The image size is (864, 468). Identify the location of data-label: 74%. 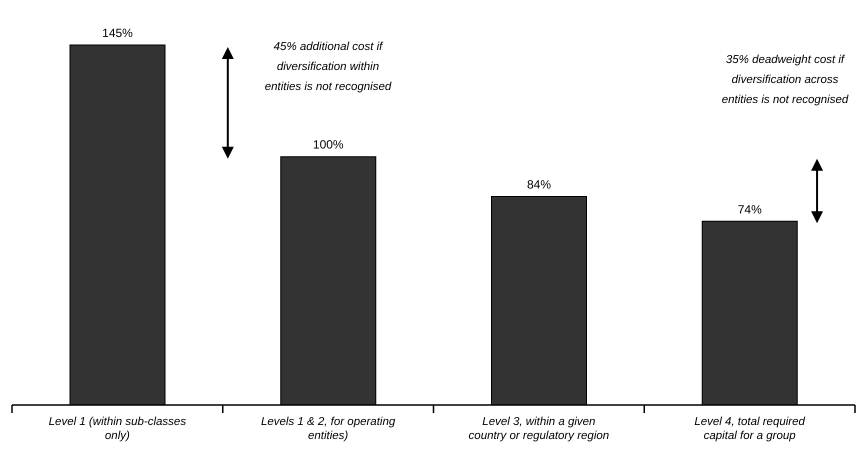
(750, 209).